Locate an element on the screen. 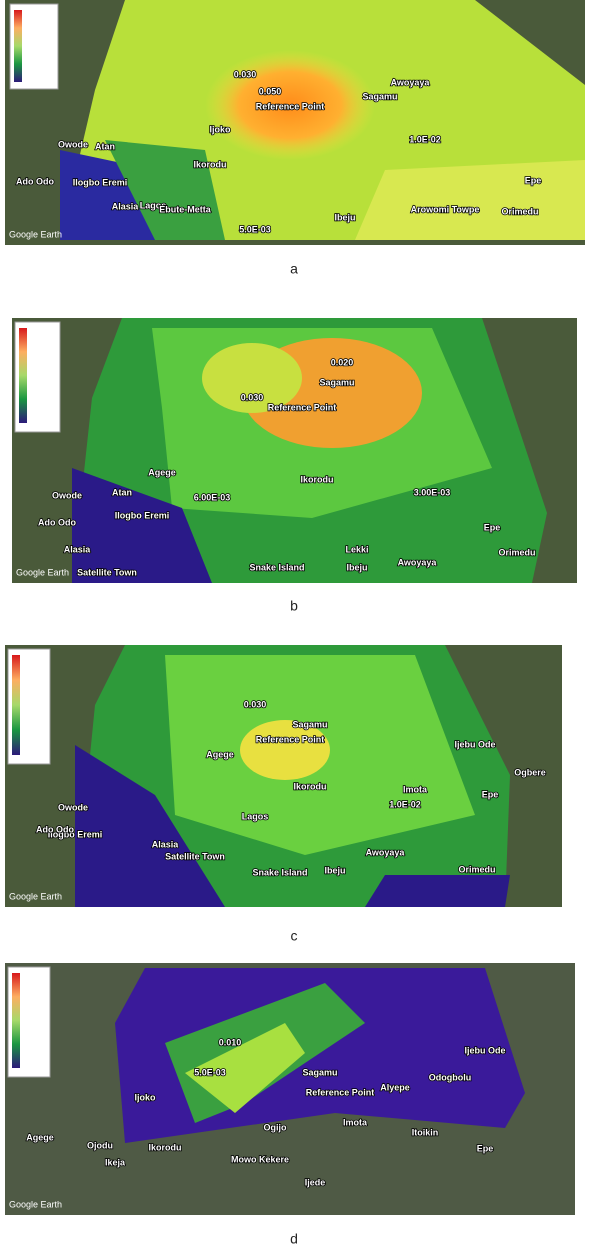 The width and height of the screenshot is (589, 1255). map-label: Ogbere is located at coordinates (530, 772).